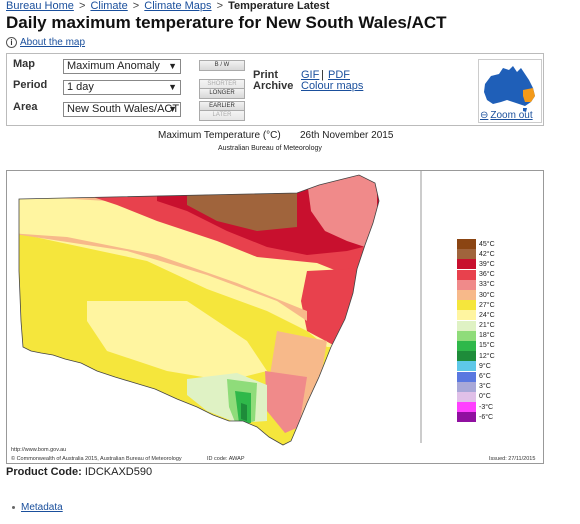  What do you see at coordinates (512, 459) in the screenshot?
I see `map-issued: Issued: 27/11/2015` at bounding box center [512, 459].